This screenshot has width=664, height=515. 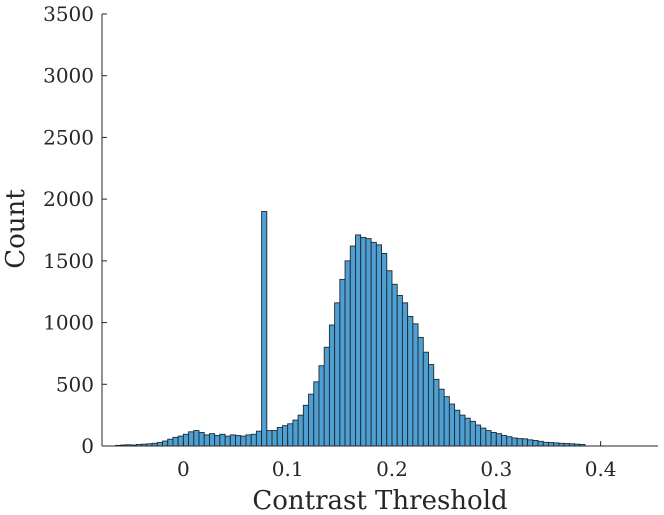 What do you see at coordinates (392, 469) in the screenshot?
I see `x-tick-label: 0.2` at bounding box center [392, 469].